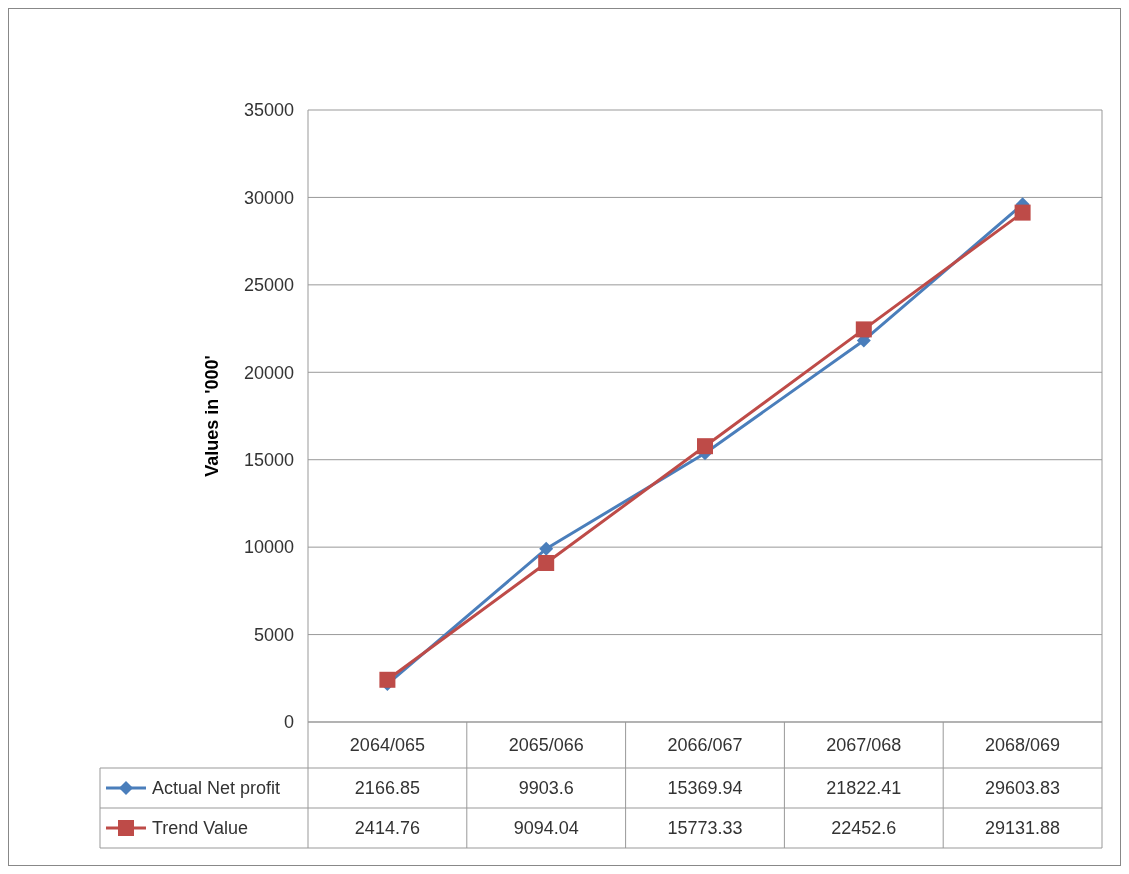 The image size is (1129, 874). What do you see at coordinates (387, 745) in the screenshot?
I see `x-tick-label: 2064/065` at bounding box center [387, 745].